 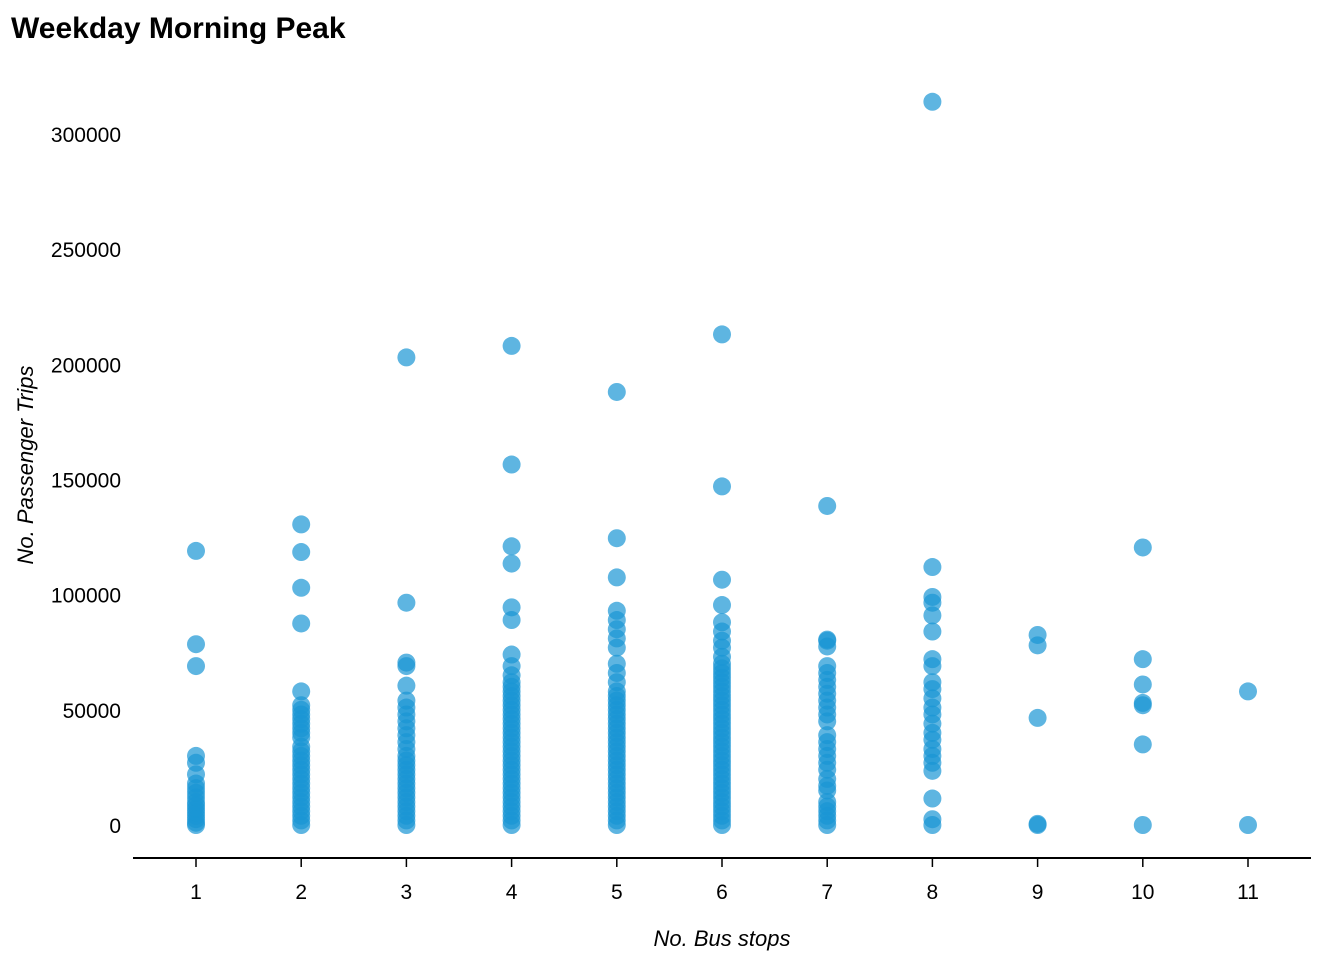 What do you see at coordinates (512, 892) in the screenshot?
I see `x-tick-label: 4` at bounding box center [512, 892].